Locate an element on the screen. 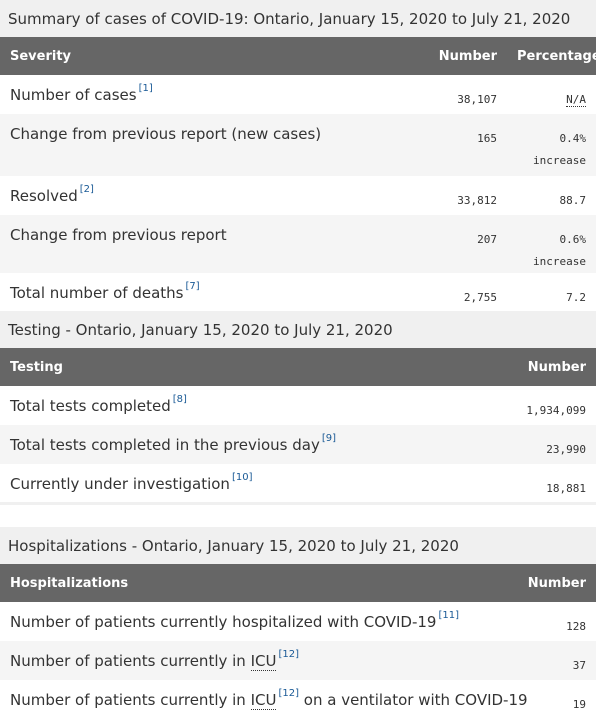 The height and width of the screenshot is (718, 596). row-number: 33,812 is located at coordinates (477, 200).